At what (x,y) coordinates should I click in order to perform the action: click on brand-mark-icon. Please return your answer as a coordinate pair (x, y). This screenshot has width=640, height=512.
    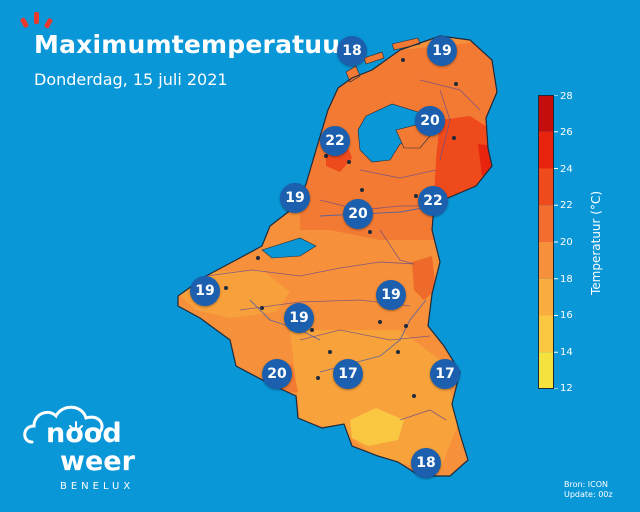
    Looking at the image, I should click on (36, 20).